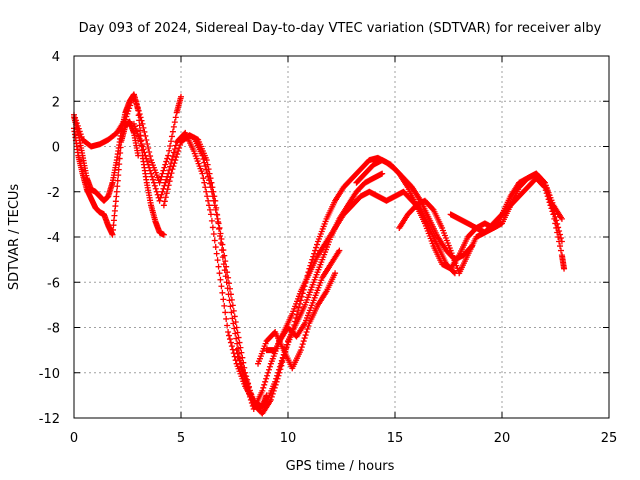 This screenshot has width=640, height=480. I want to click on y-tick-label: 0, so click(56, 148).